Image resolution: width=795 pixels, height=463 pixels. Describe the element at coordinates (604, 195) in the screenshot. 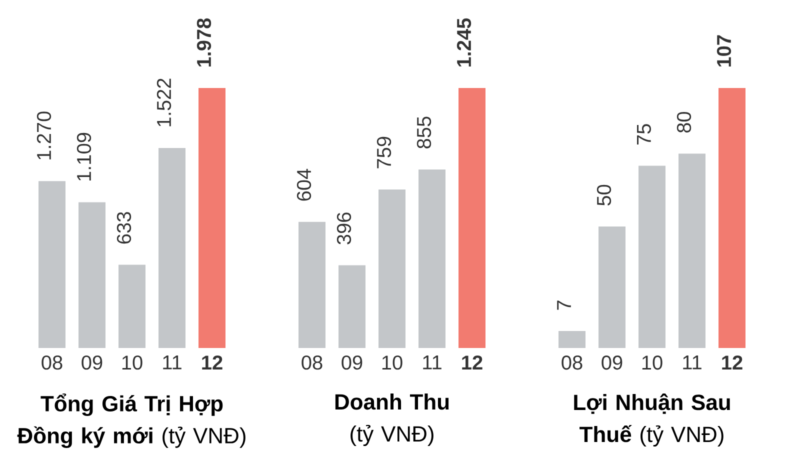

I see `data-label: 50` at that location.